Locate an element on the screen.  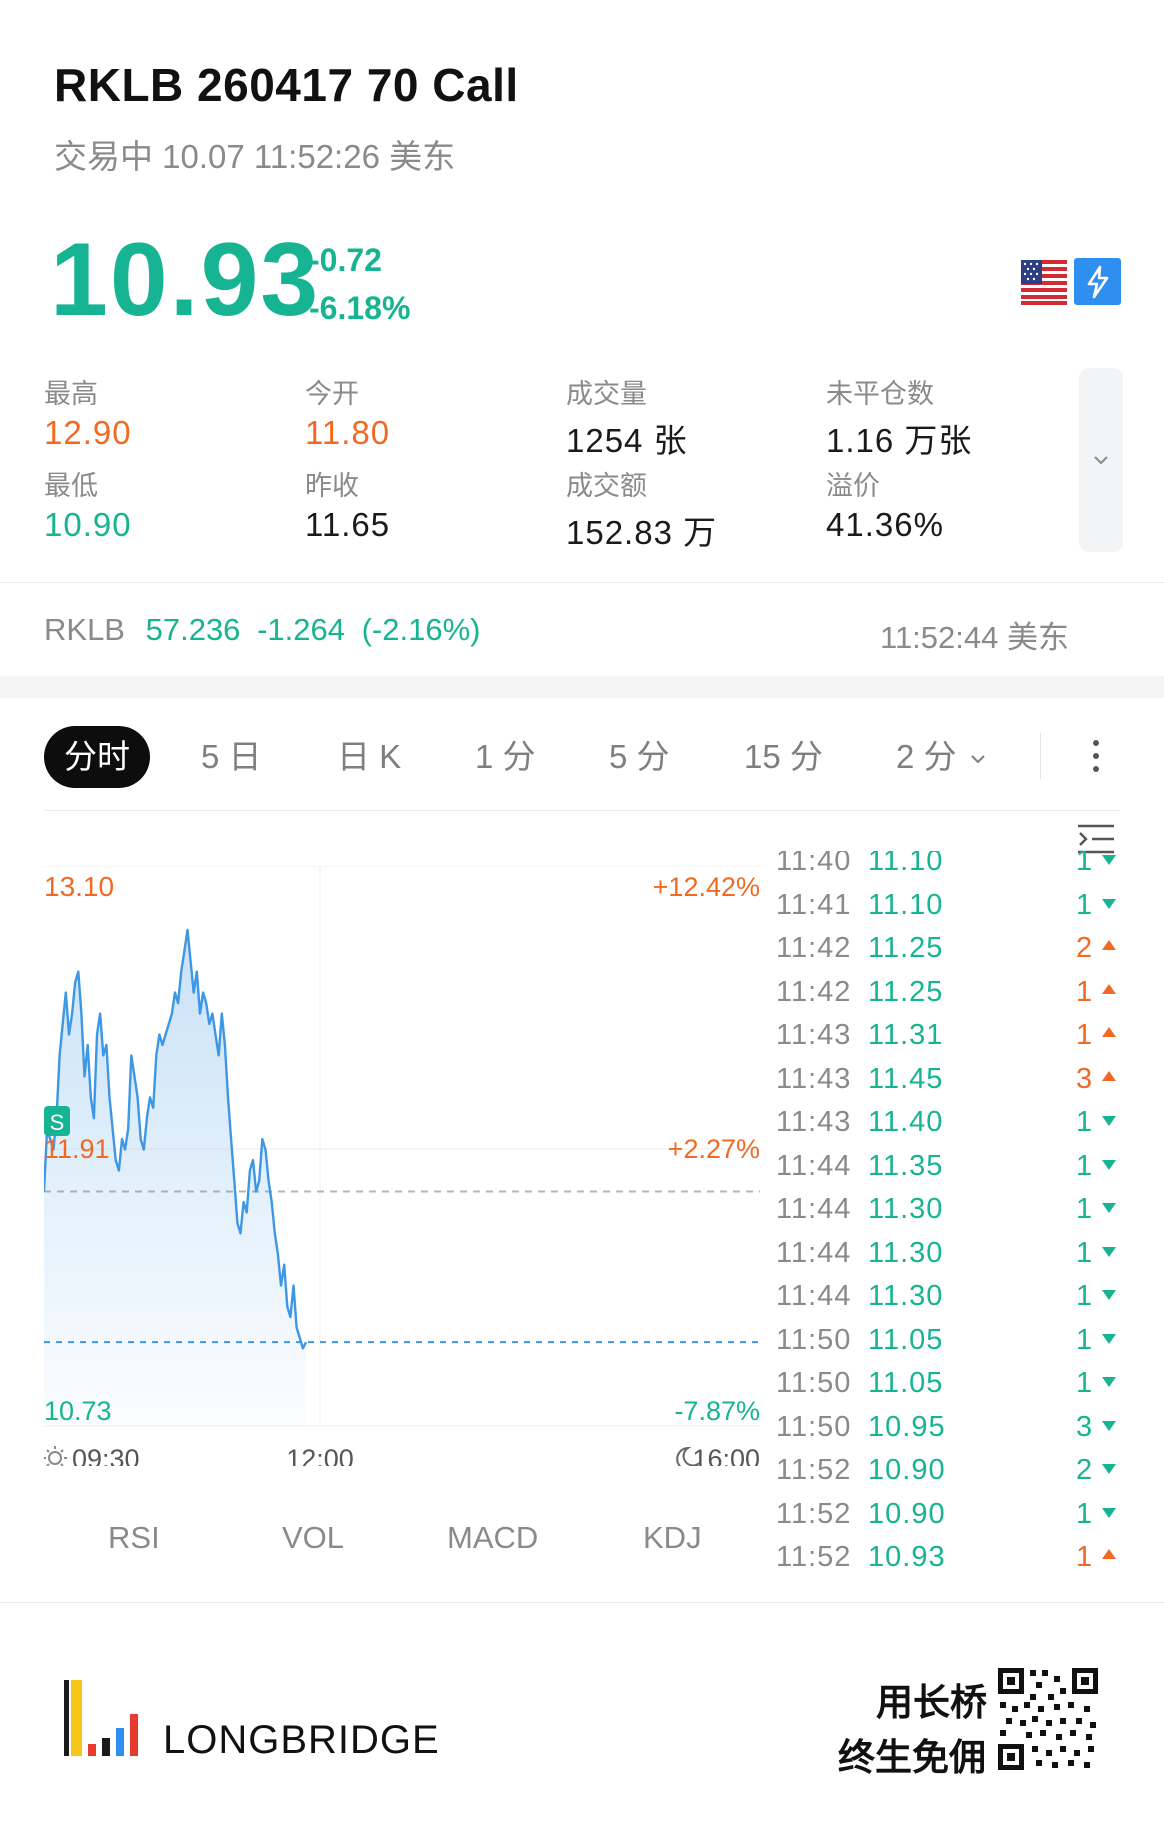
tick-price: 11.35 is located at coordinates (906, 1165).